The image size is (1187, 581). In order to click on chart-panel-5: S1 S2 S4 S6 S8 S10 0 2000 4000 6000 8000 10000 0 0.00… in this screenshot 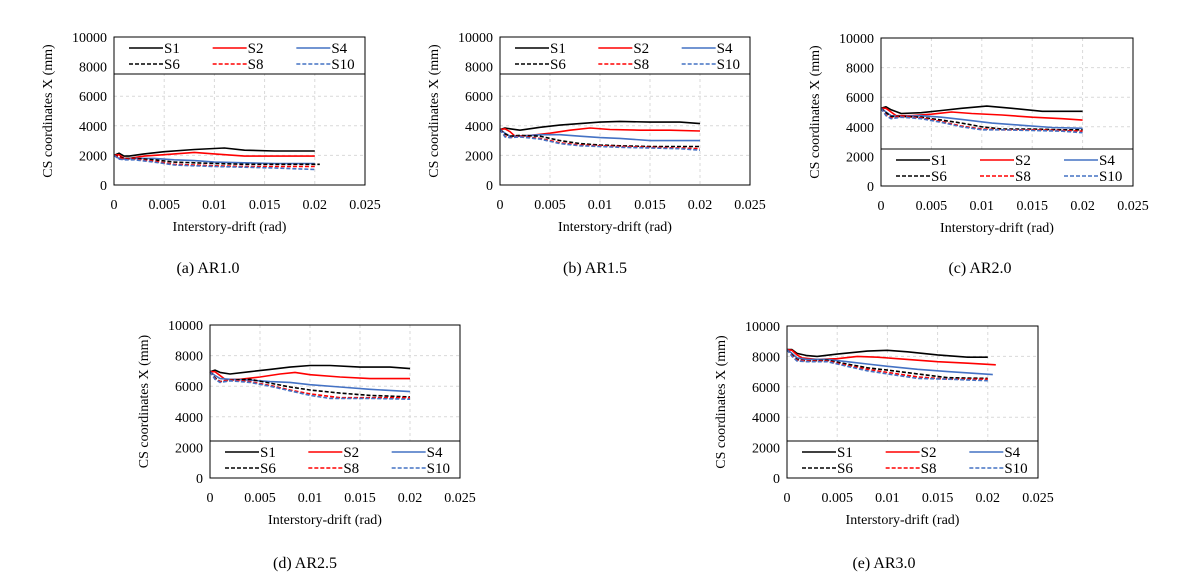, I will do `click(884, 446)`.